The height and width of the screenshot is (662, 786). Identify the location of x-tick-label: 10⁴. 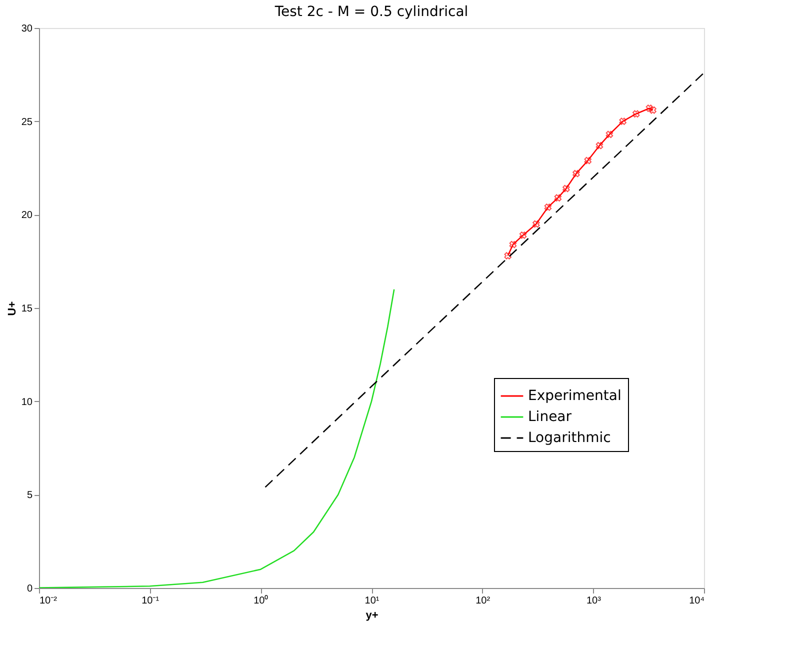
(696, 601).